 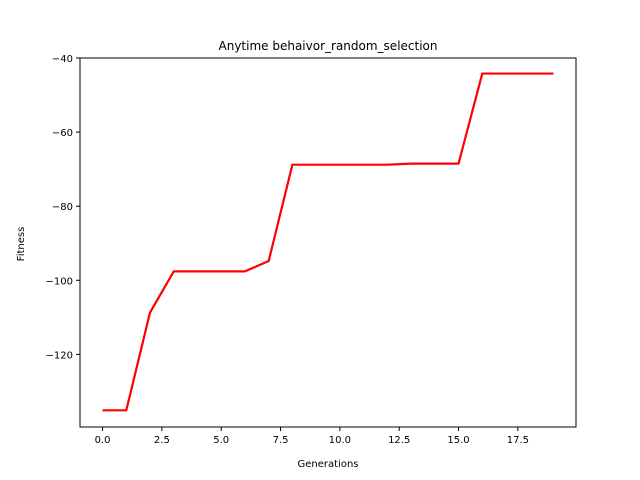 What do you see at coordinates (59, 355) in the screenshot?
I see `y-tick-label: −120` at bounding box center [59, 355].